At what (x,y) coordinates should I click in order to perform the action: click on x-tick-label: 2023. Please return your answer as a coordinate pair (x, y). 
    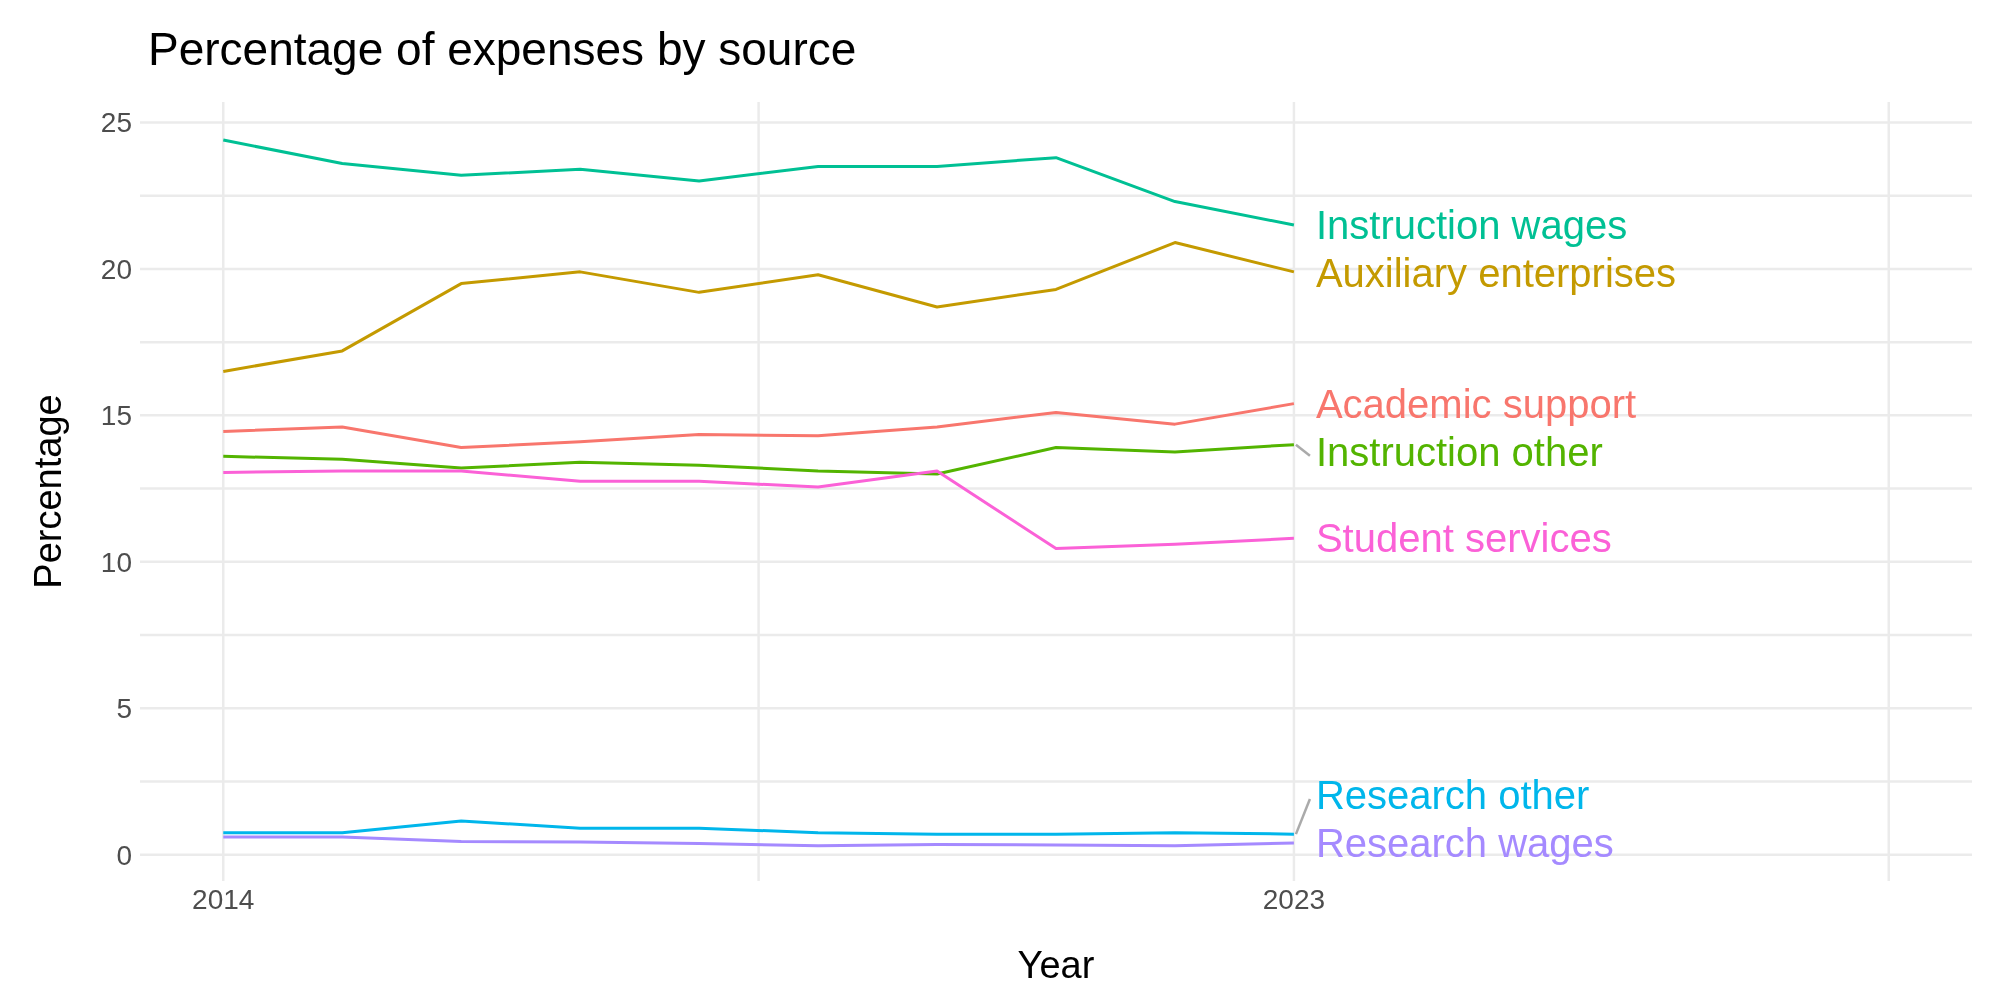
    Looking at the image, I should click on (1294, 899).